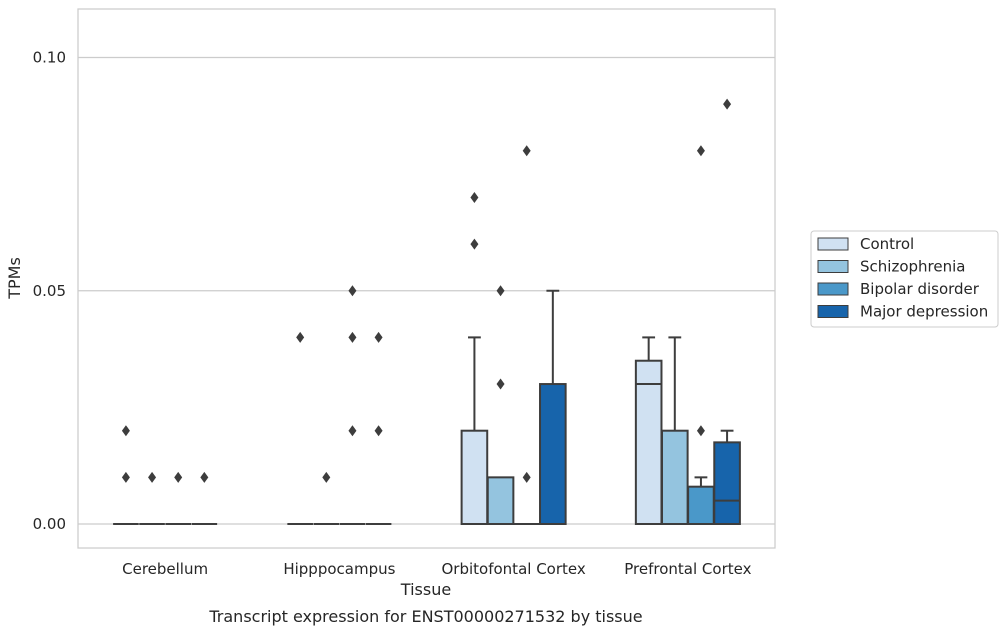  What do you see at coordinates (49, 524) in the screenshot?
I see `y-tick-label: 0.00` at bounding box center [49, 524].